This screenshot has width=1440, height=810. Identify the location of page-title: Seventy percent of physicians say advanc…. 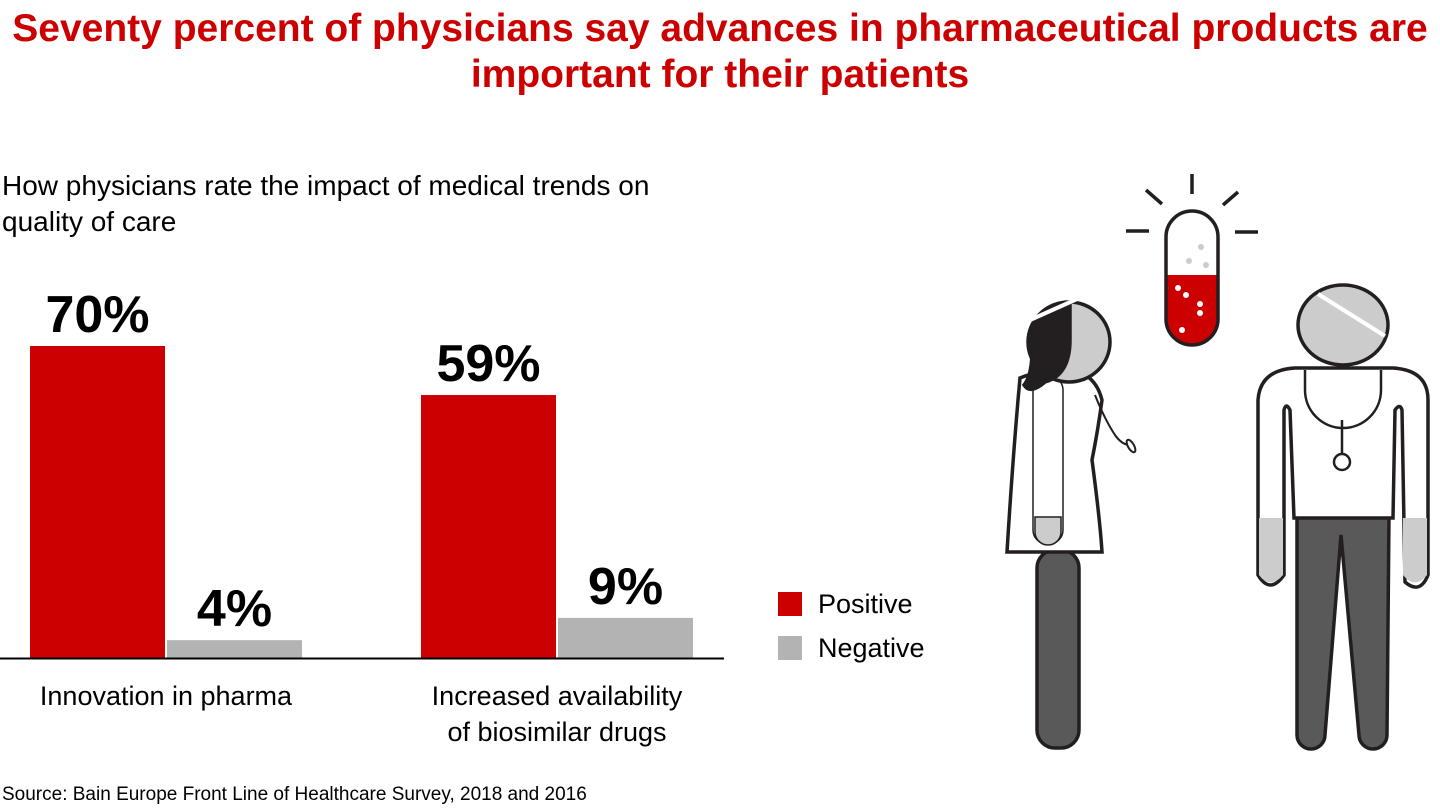
(720, 51).